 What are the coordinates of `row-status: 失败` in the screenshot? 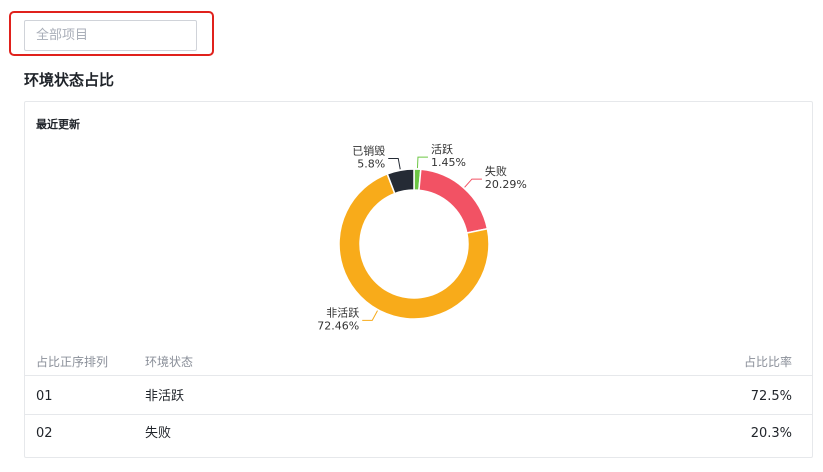 It's located at (158, 433).